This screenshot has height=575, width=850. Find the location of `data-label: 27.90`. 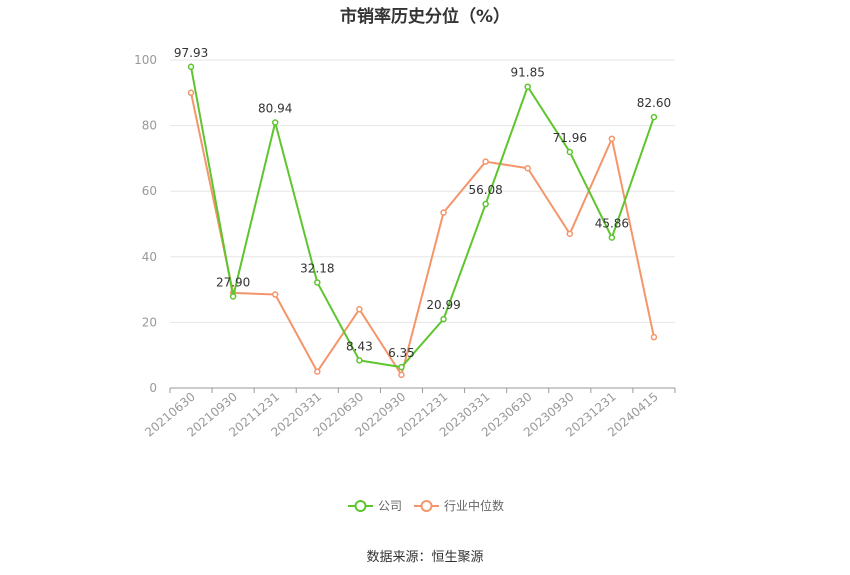

data-label: 27.90 is located at coordinates (233, 282).